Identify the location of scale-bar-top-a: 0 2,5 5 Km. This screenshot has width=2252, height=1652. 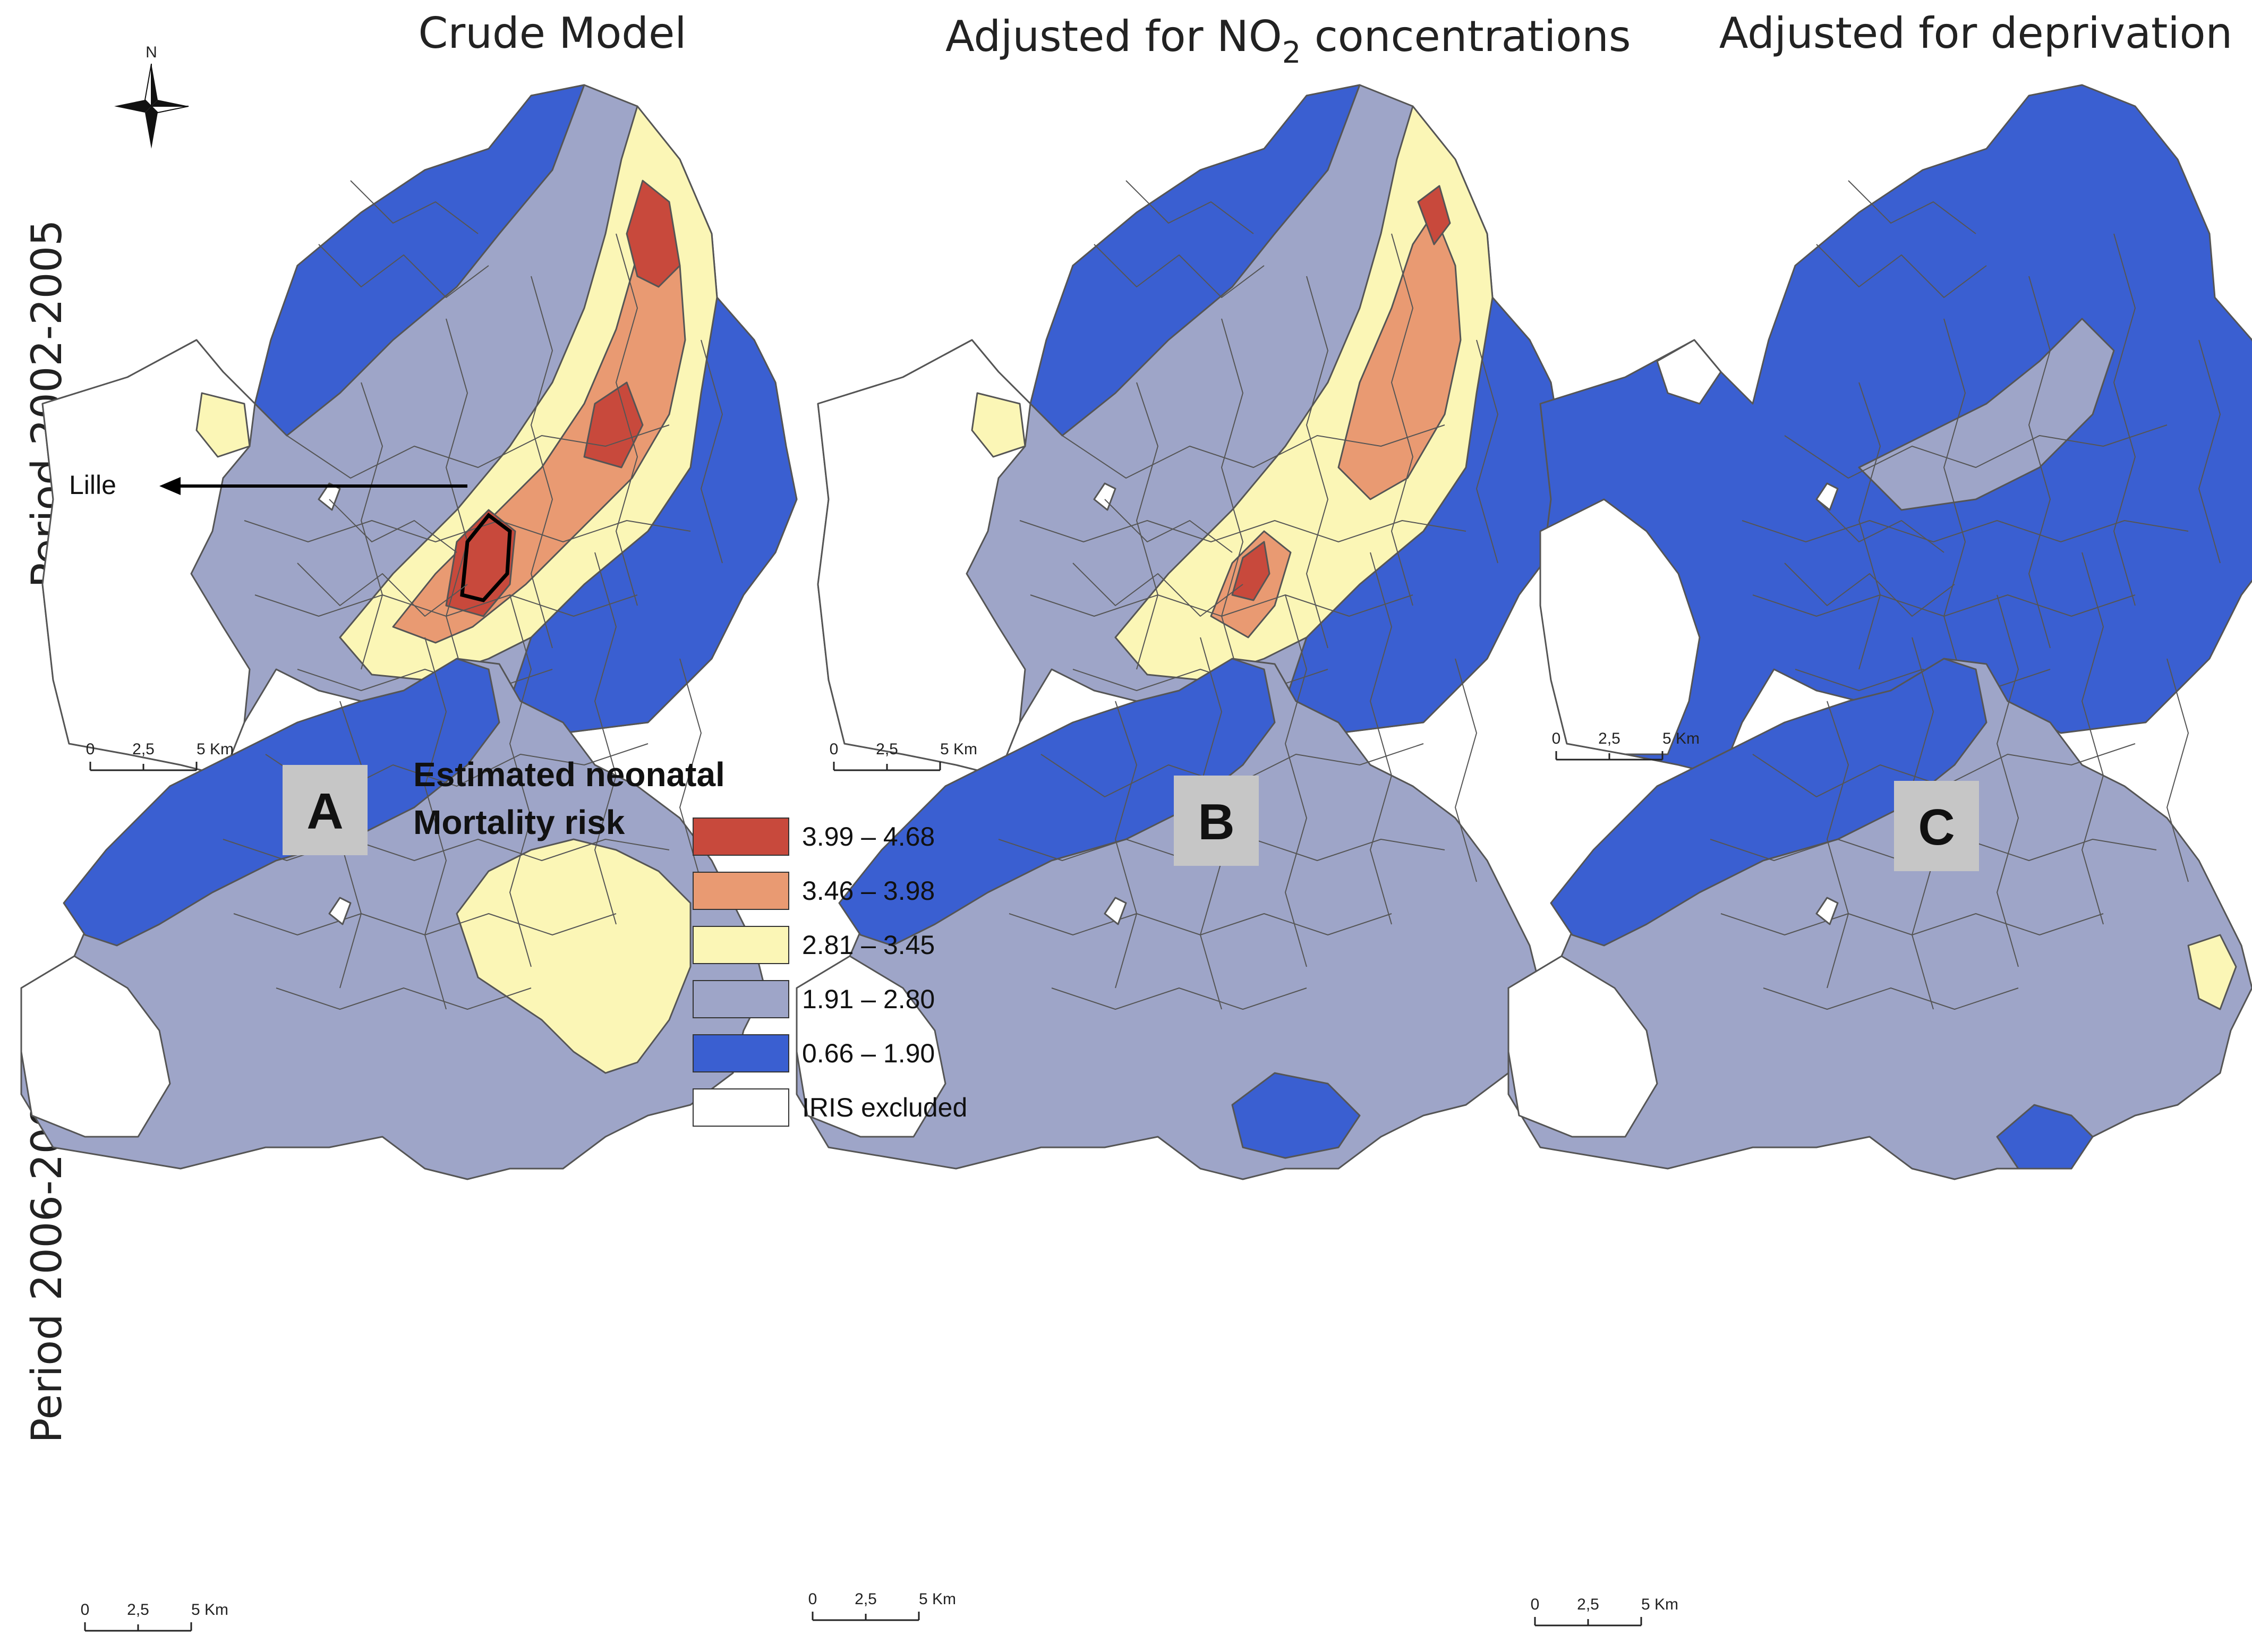
(160, 755).